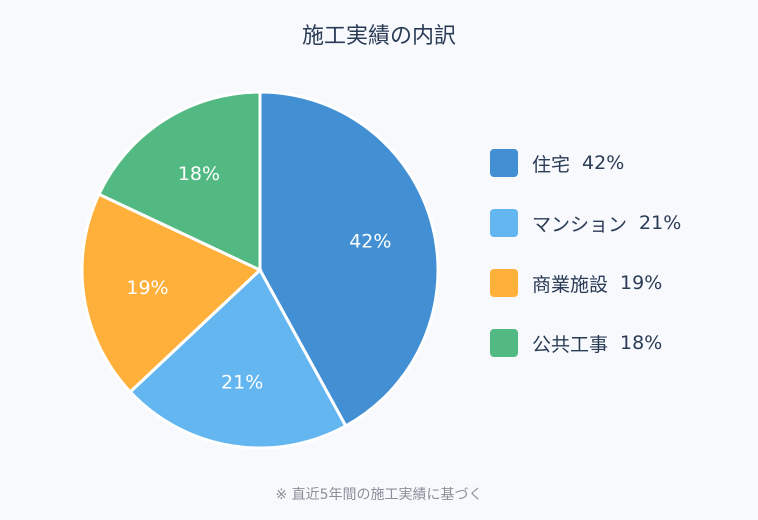 The width and height of the screenshot is (758, 520). What do you see at coordinates (504, 283) in the screenshot?
I see `legend-swatch-commercial` at bounding box center [504, 283].